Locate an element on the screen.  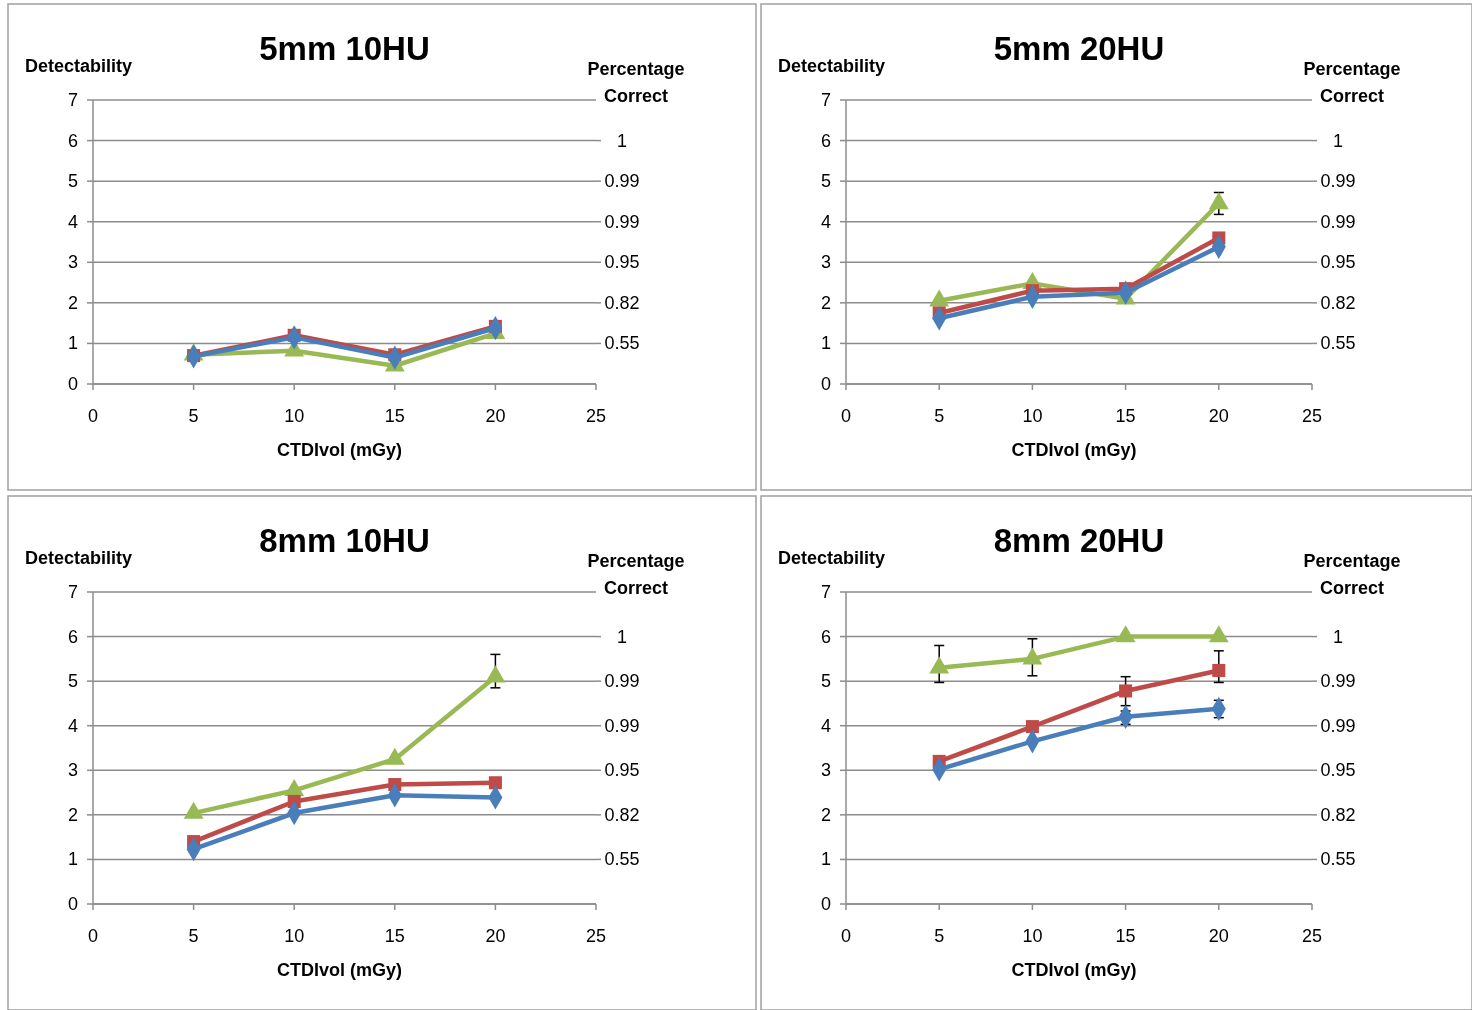
chart-title: 8mm 20HU is located at coordinates (1079, 540).